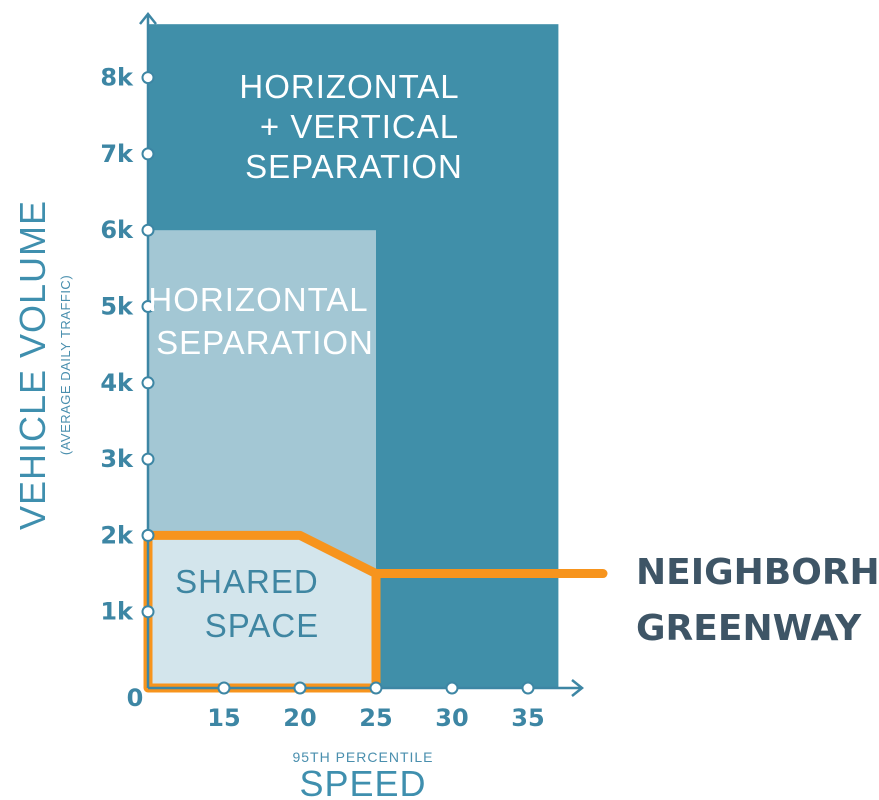 This screenshot has height=800, width=879. What do you see at coordinates (223, 718) in the screenshot?
I see `x-tick-label: 15` at bounding box center [223, 718].